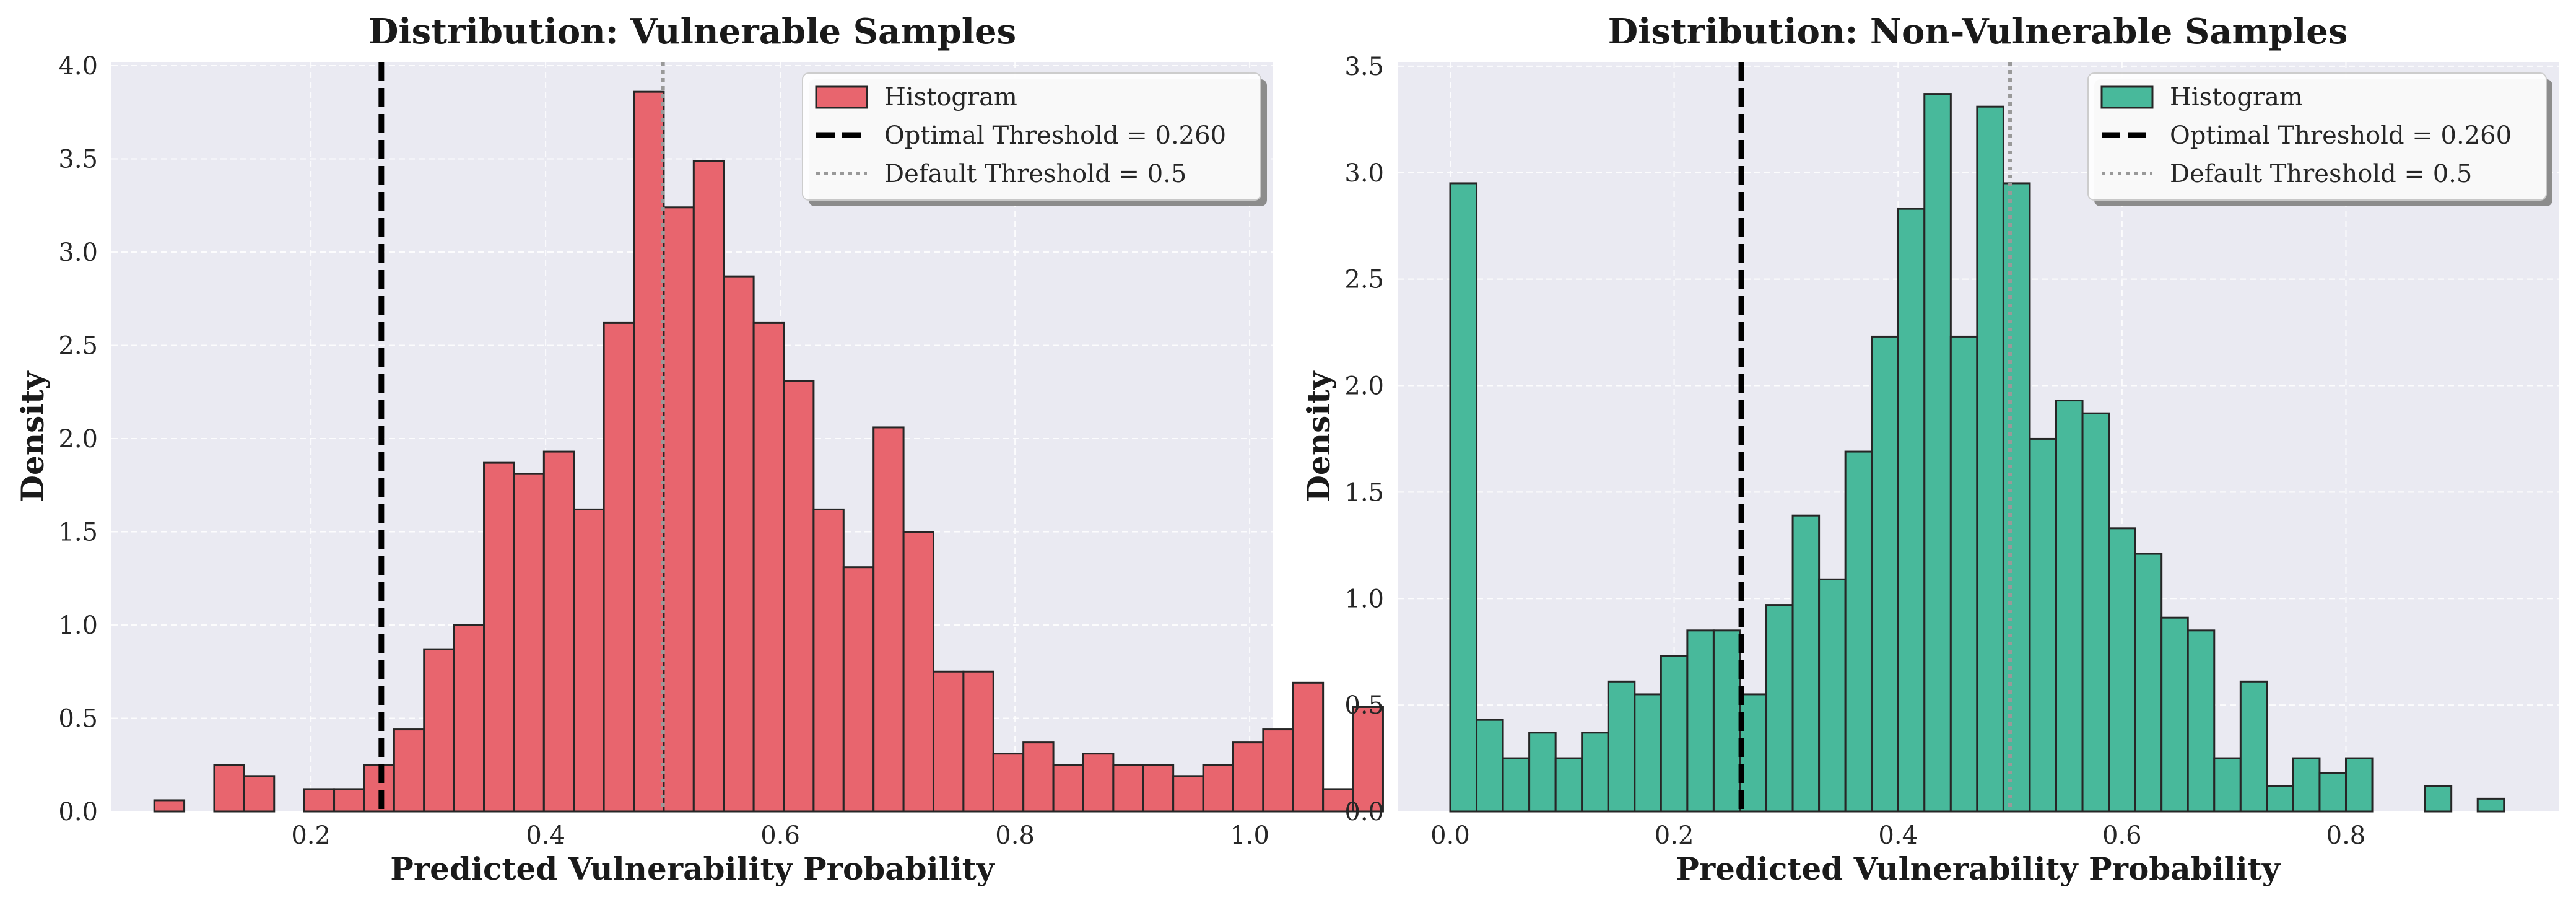 The image size is (2576, 905). Describe the element at coordinates (1450, 835) in the screenshot. I see `x-tick-label: 0.0` at that location.